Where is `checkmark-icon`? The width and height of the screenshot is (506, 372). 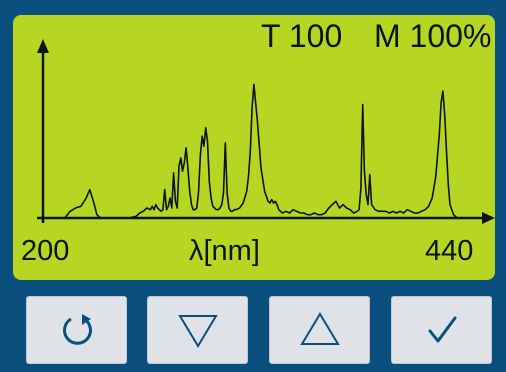
checkmark-icon is located at coordinates (442, 329).